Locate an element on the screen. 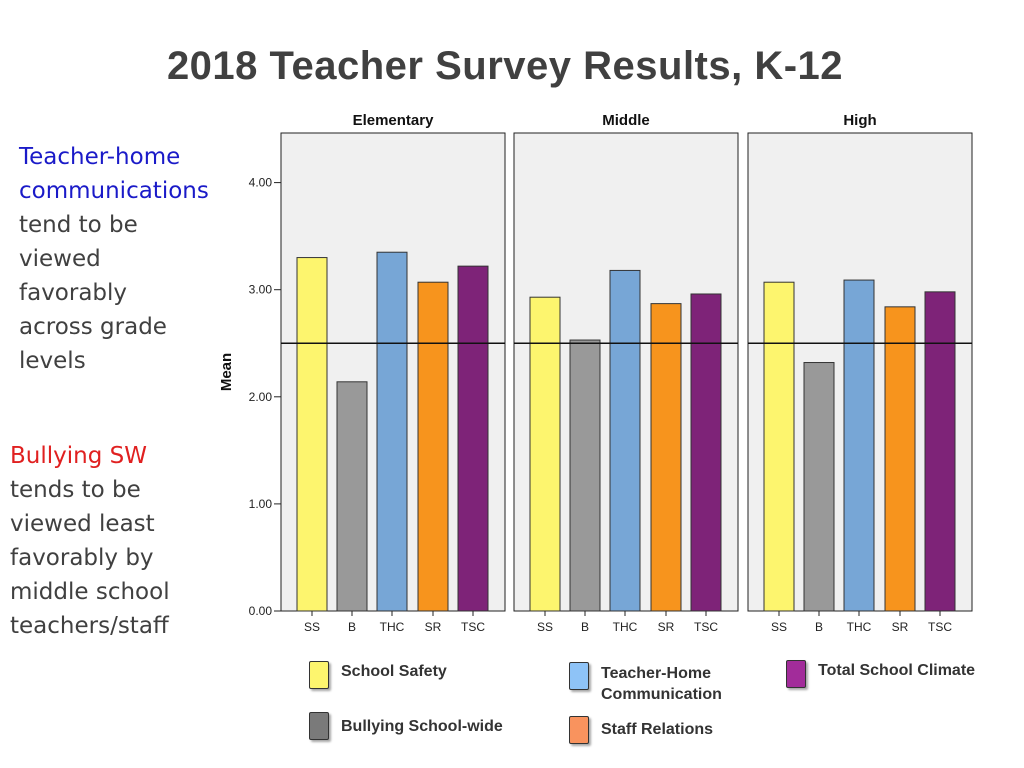 This screenshot has width=1024, height=768. note-text: levels is located at coordinates (52, 361).